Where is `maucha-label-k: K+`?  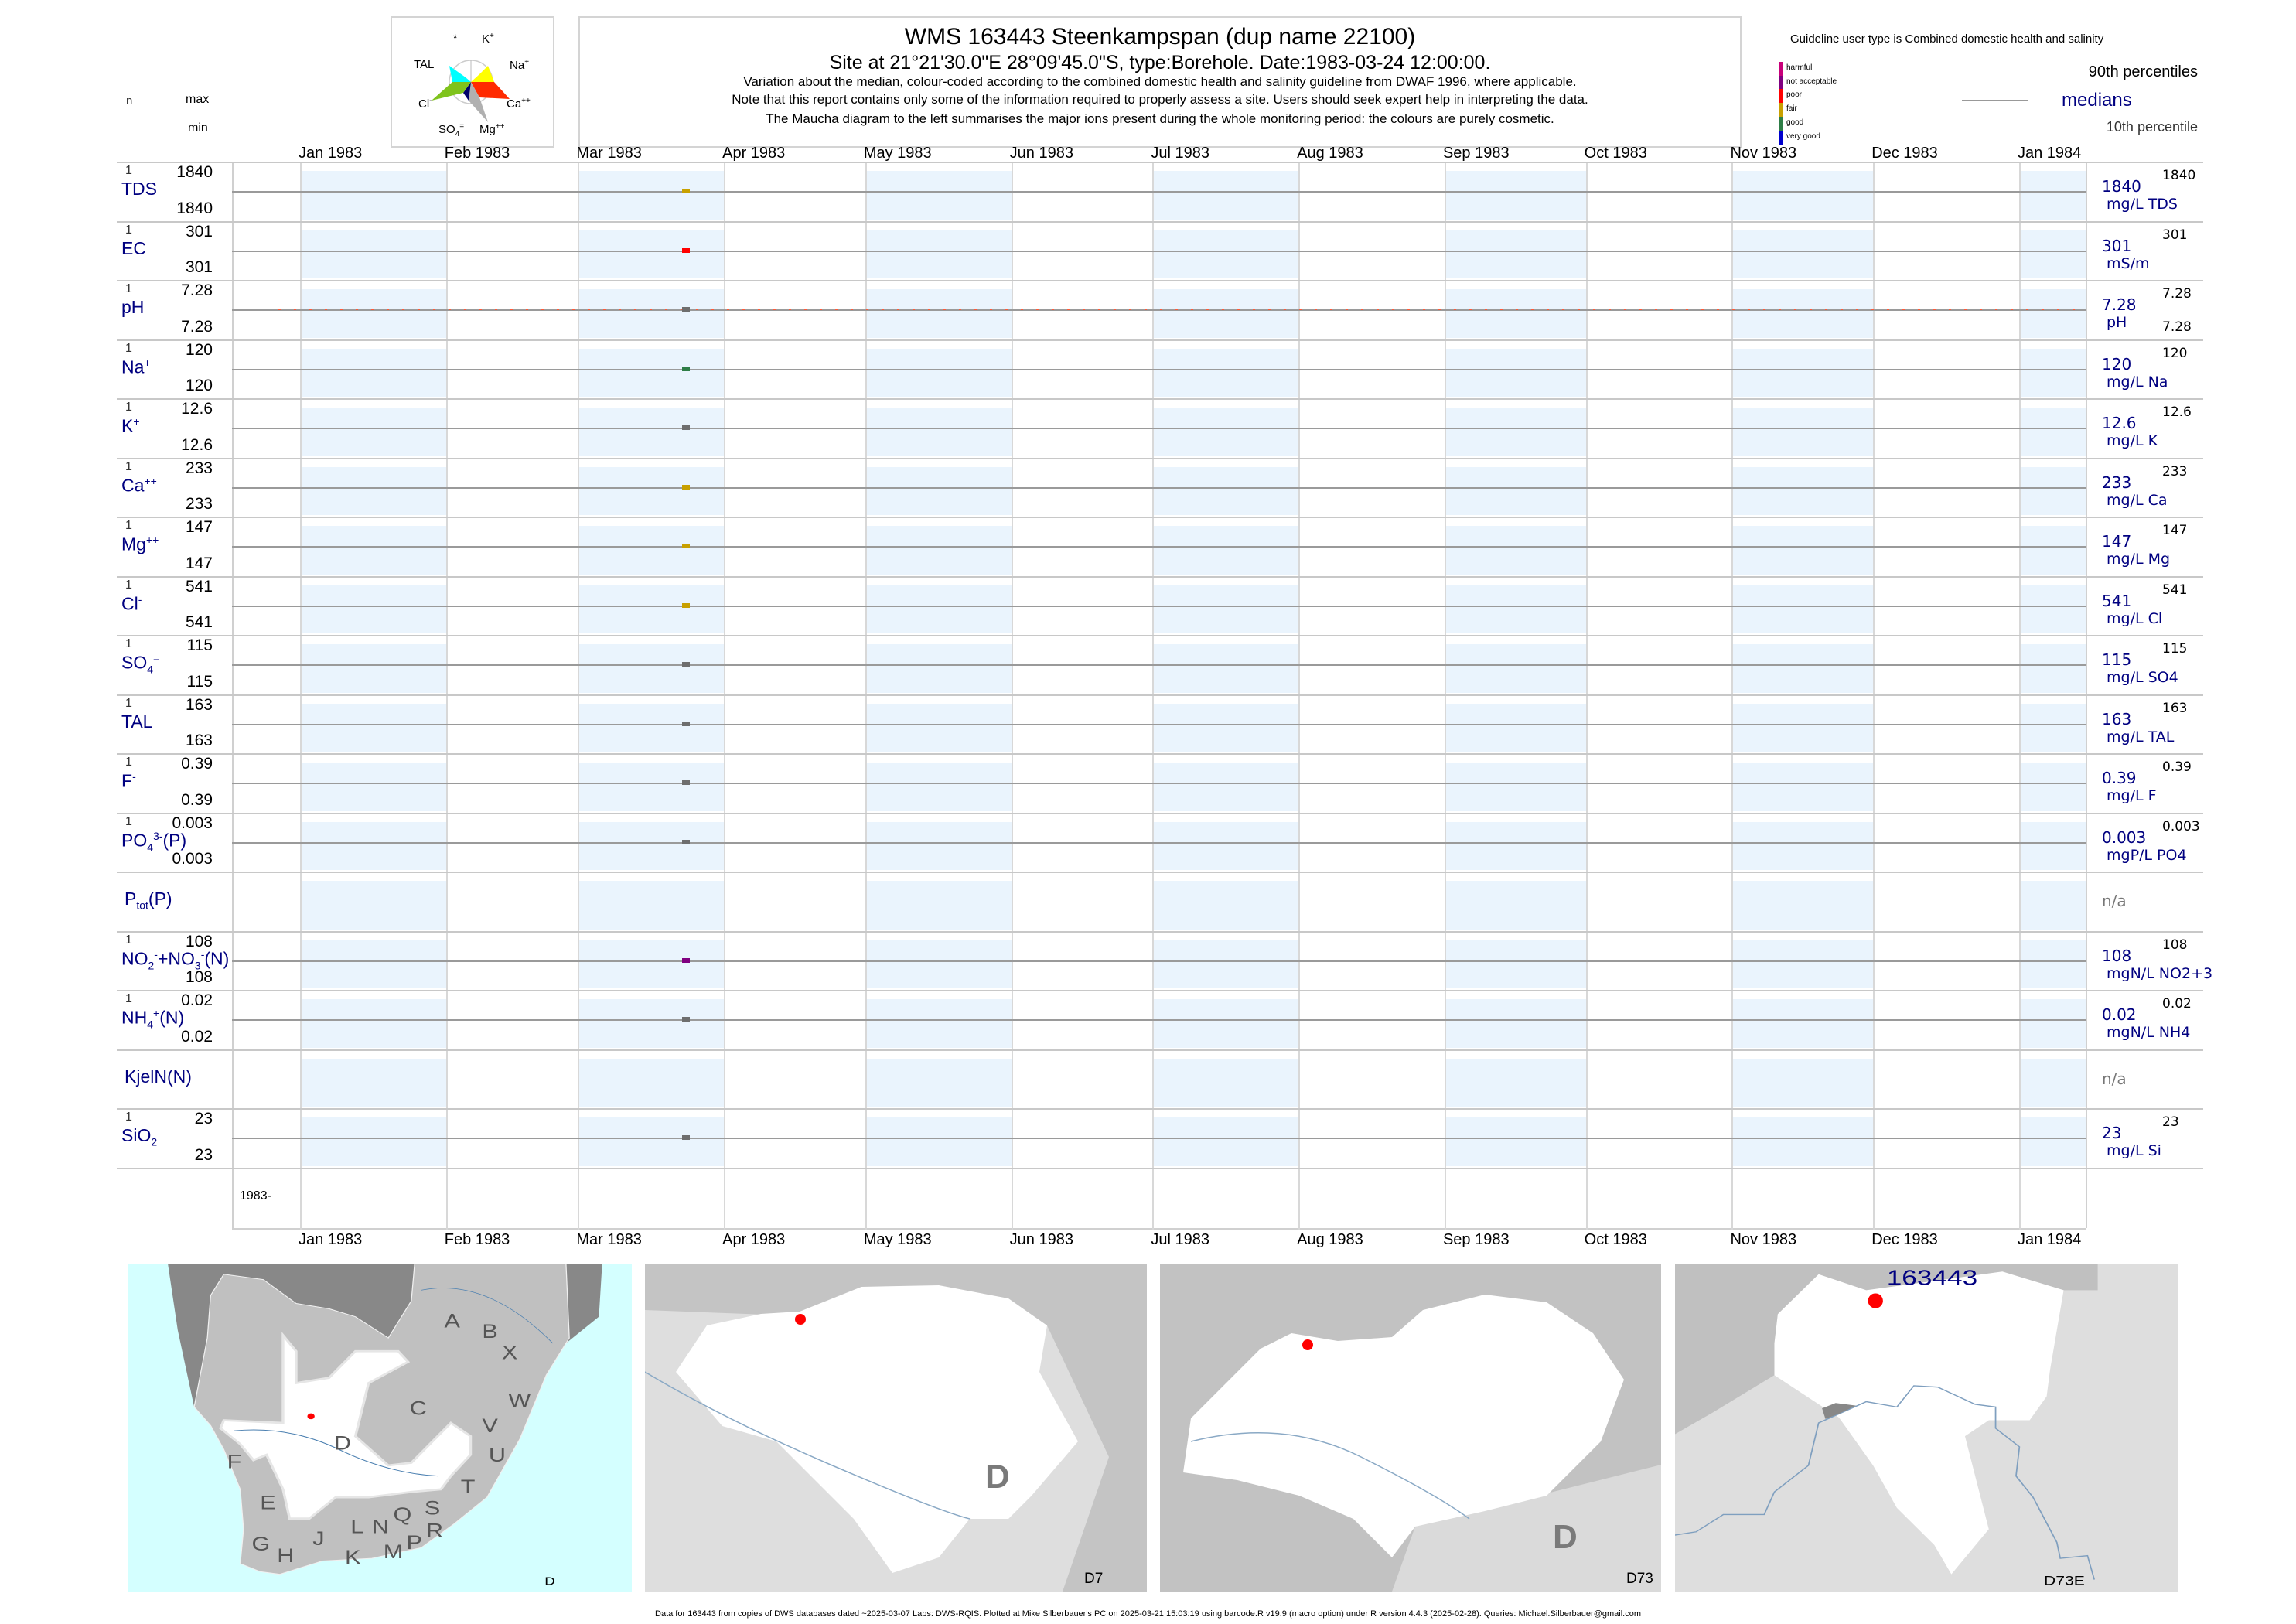
maucha-label-k: K+ is located at coordinates (488, 39).